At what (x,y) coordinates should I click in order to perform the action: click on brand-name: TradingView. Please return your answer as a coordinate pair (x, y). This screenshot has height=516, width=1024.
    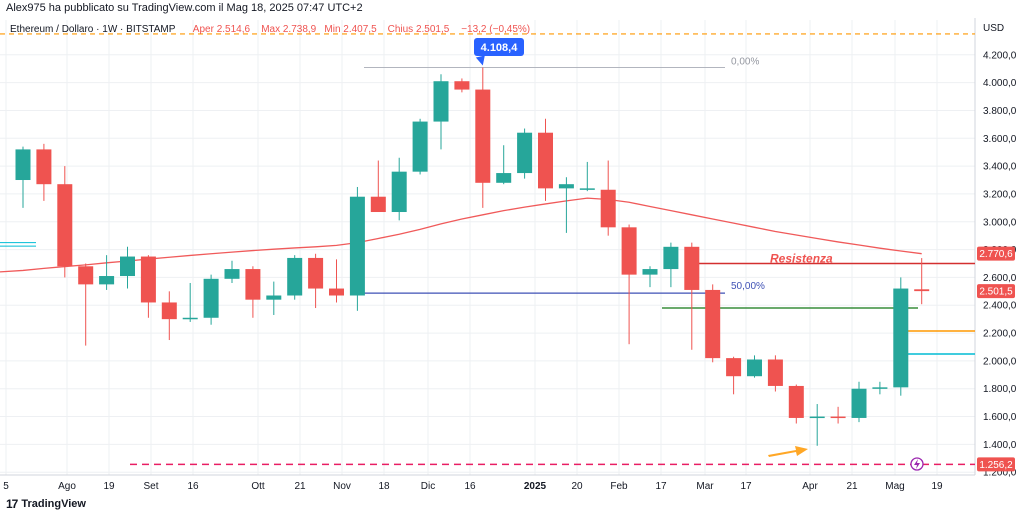
    Looking at the image, I should click on (53, 504).